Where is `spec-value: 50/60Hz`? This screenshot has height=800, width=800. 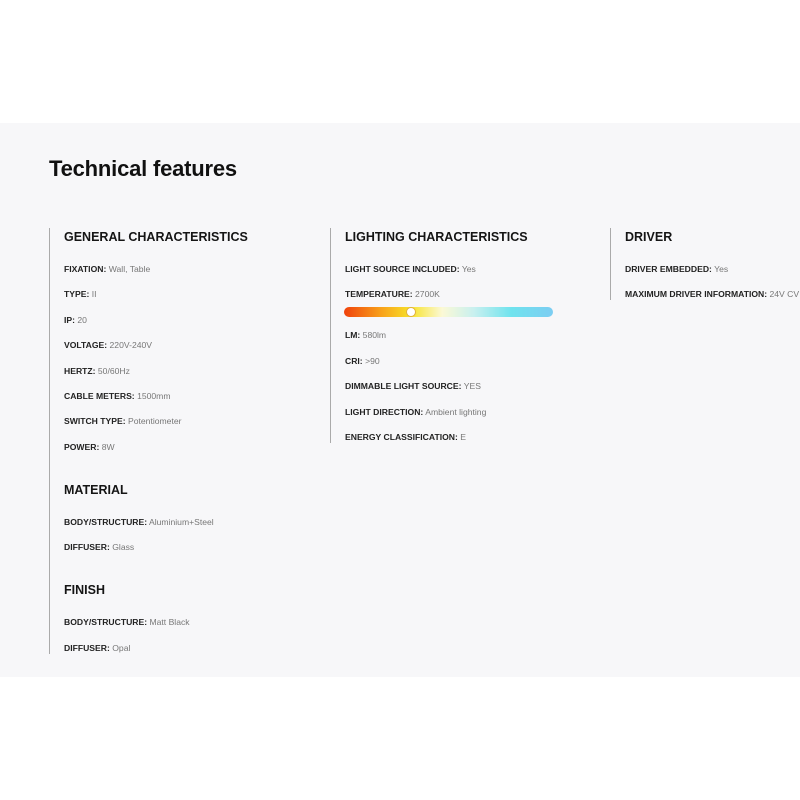
spec-value: 50/60Hz is located at coordinates (113, 370).